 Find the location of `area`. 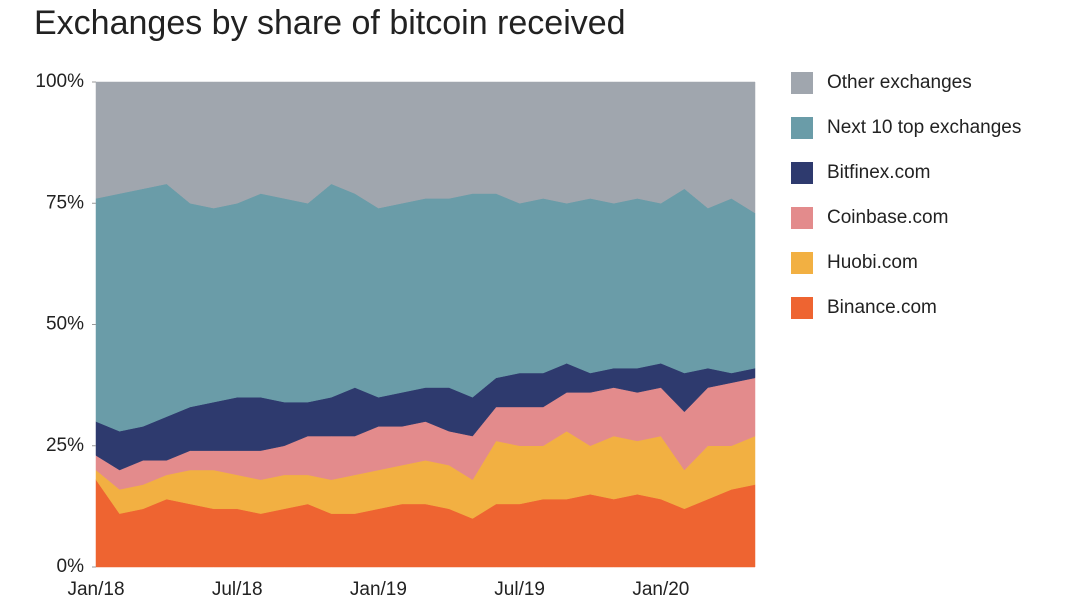

area is located at coordinates (425, 147).